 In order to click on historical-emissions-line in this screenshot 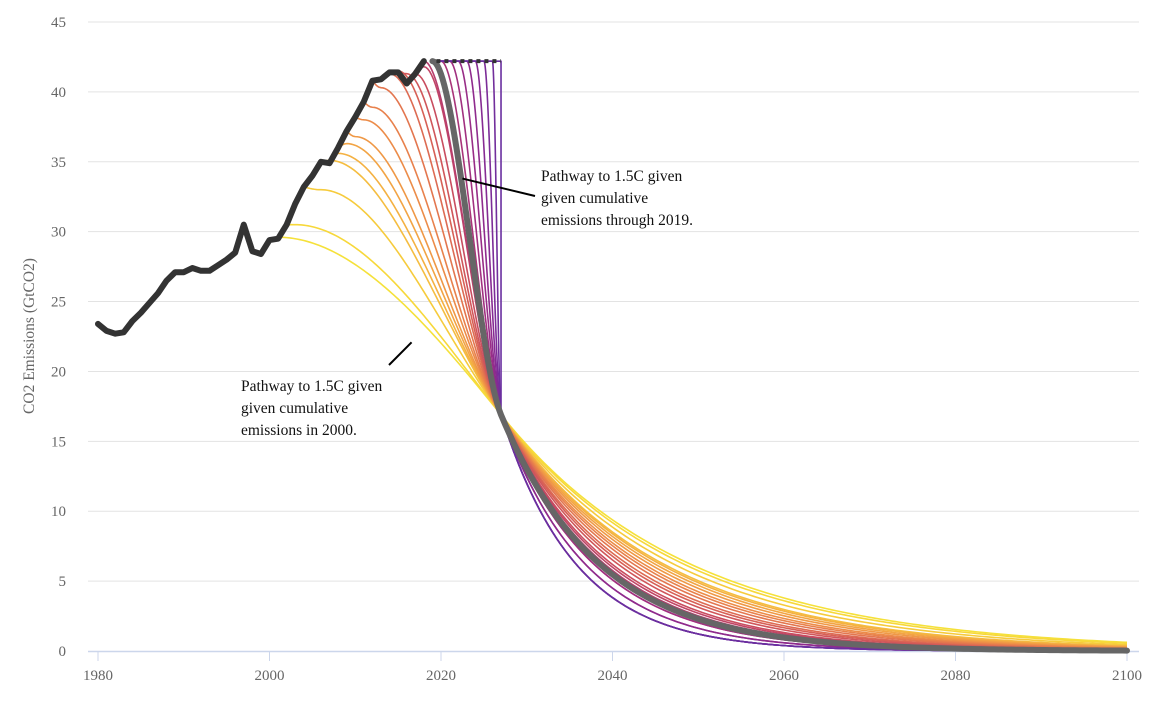, I will do `click(261, 197)`.